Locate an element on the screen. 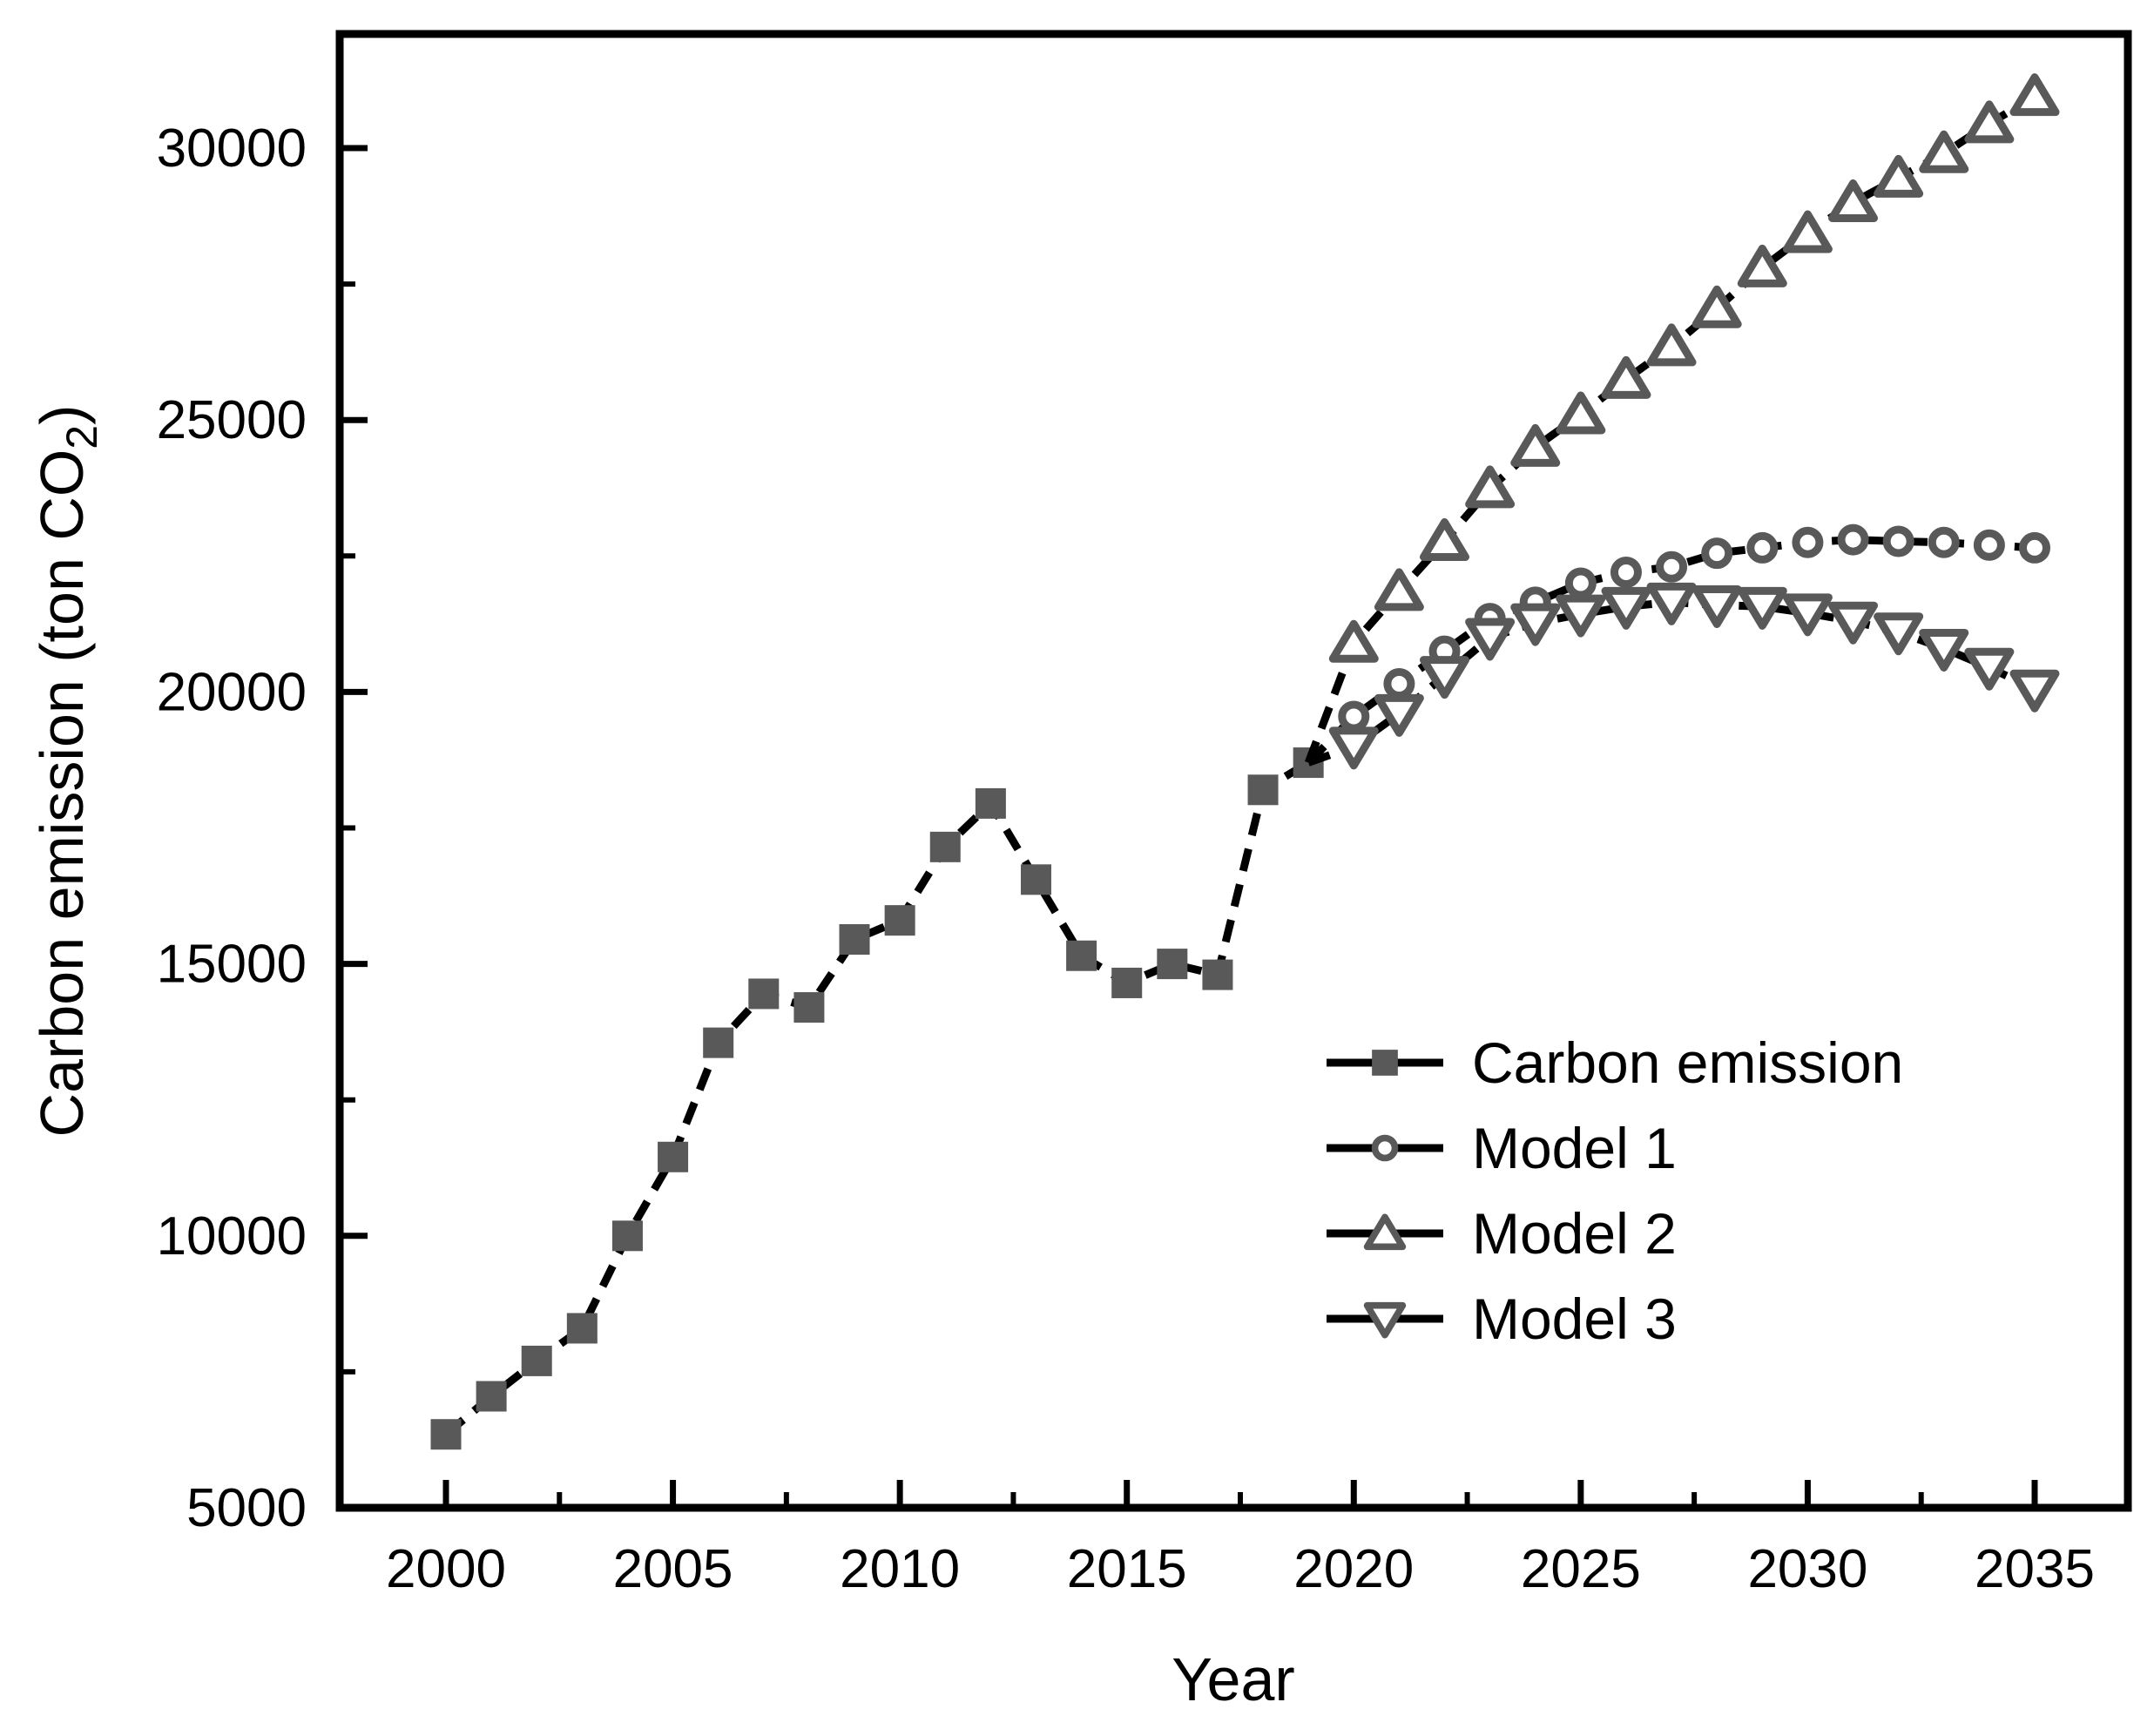 This screenshot has height=1736, width=2154. x-tick-label: 2005 is located at coordinates (673, 1569).